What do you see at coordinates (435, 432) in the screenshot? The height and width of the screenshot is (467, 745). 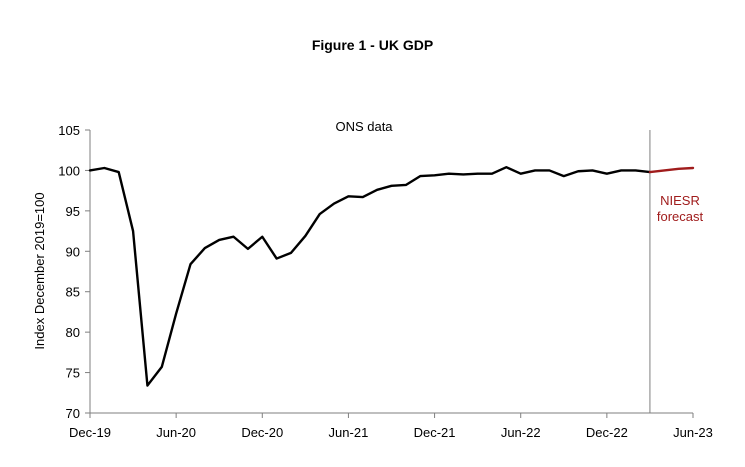 I see `x-tick-label: Dec-21` at bounding box center [435, 432].